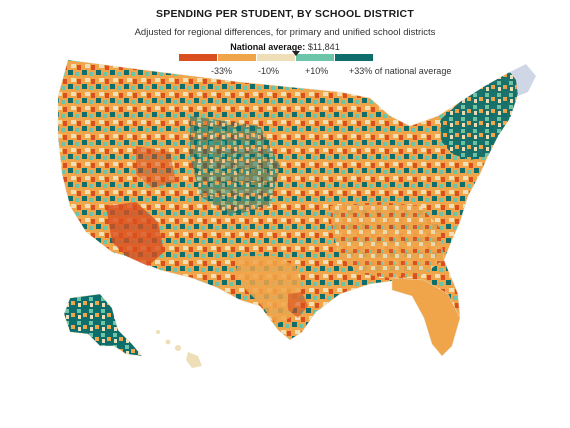  Describe the element at coordinates (354, 57) in the screenshot. I see `legend-swatch-much-above` at that location.